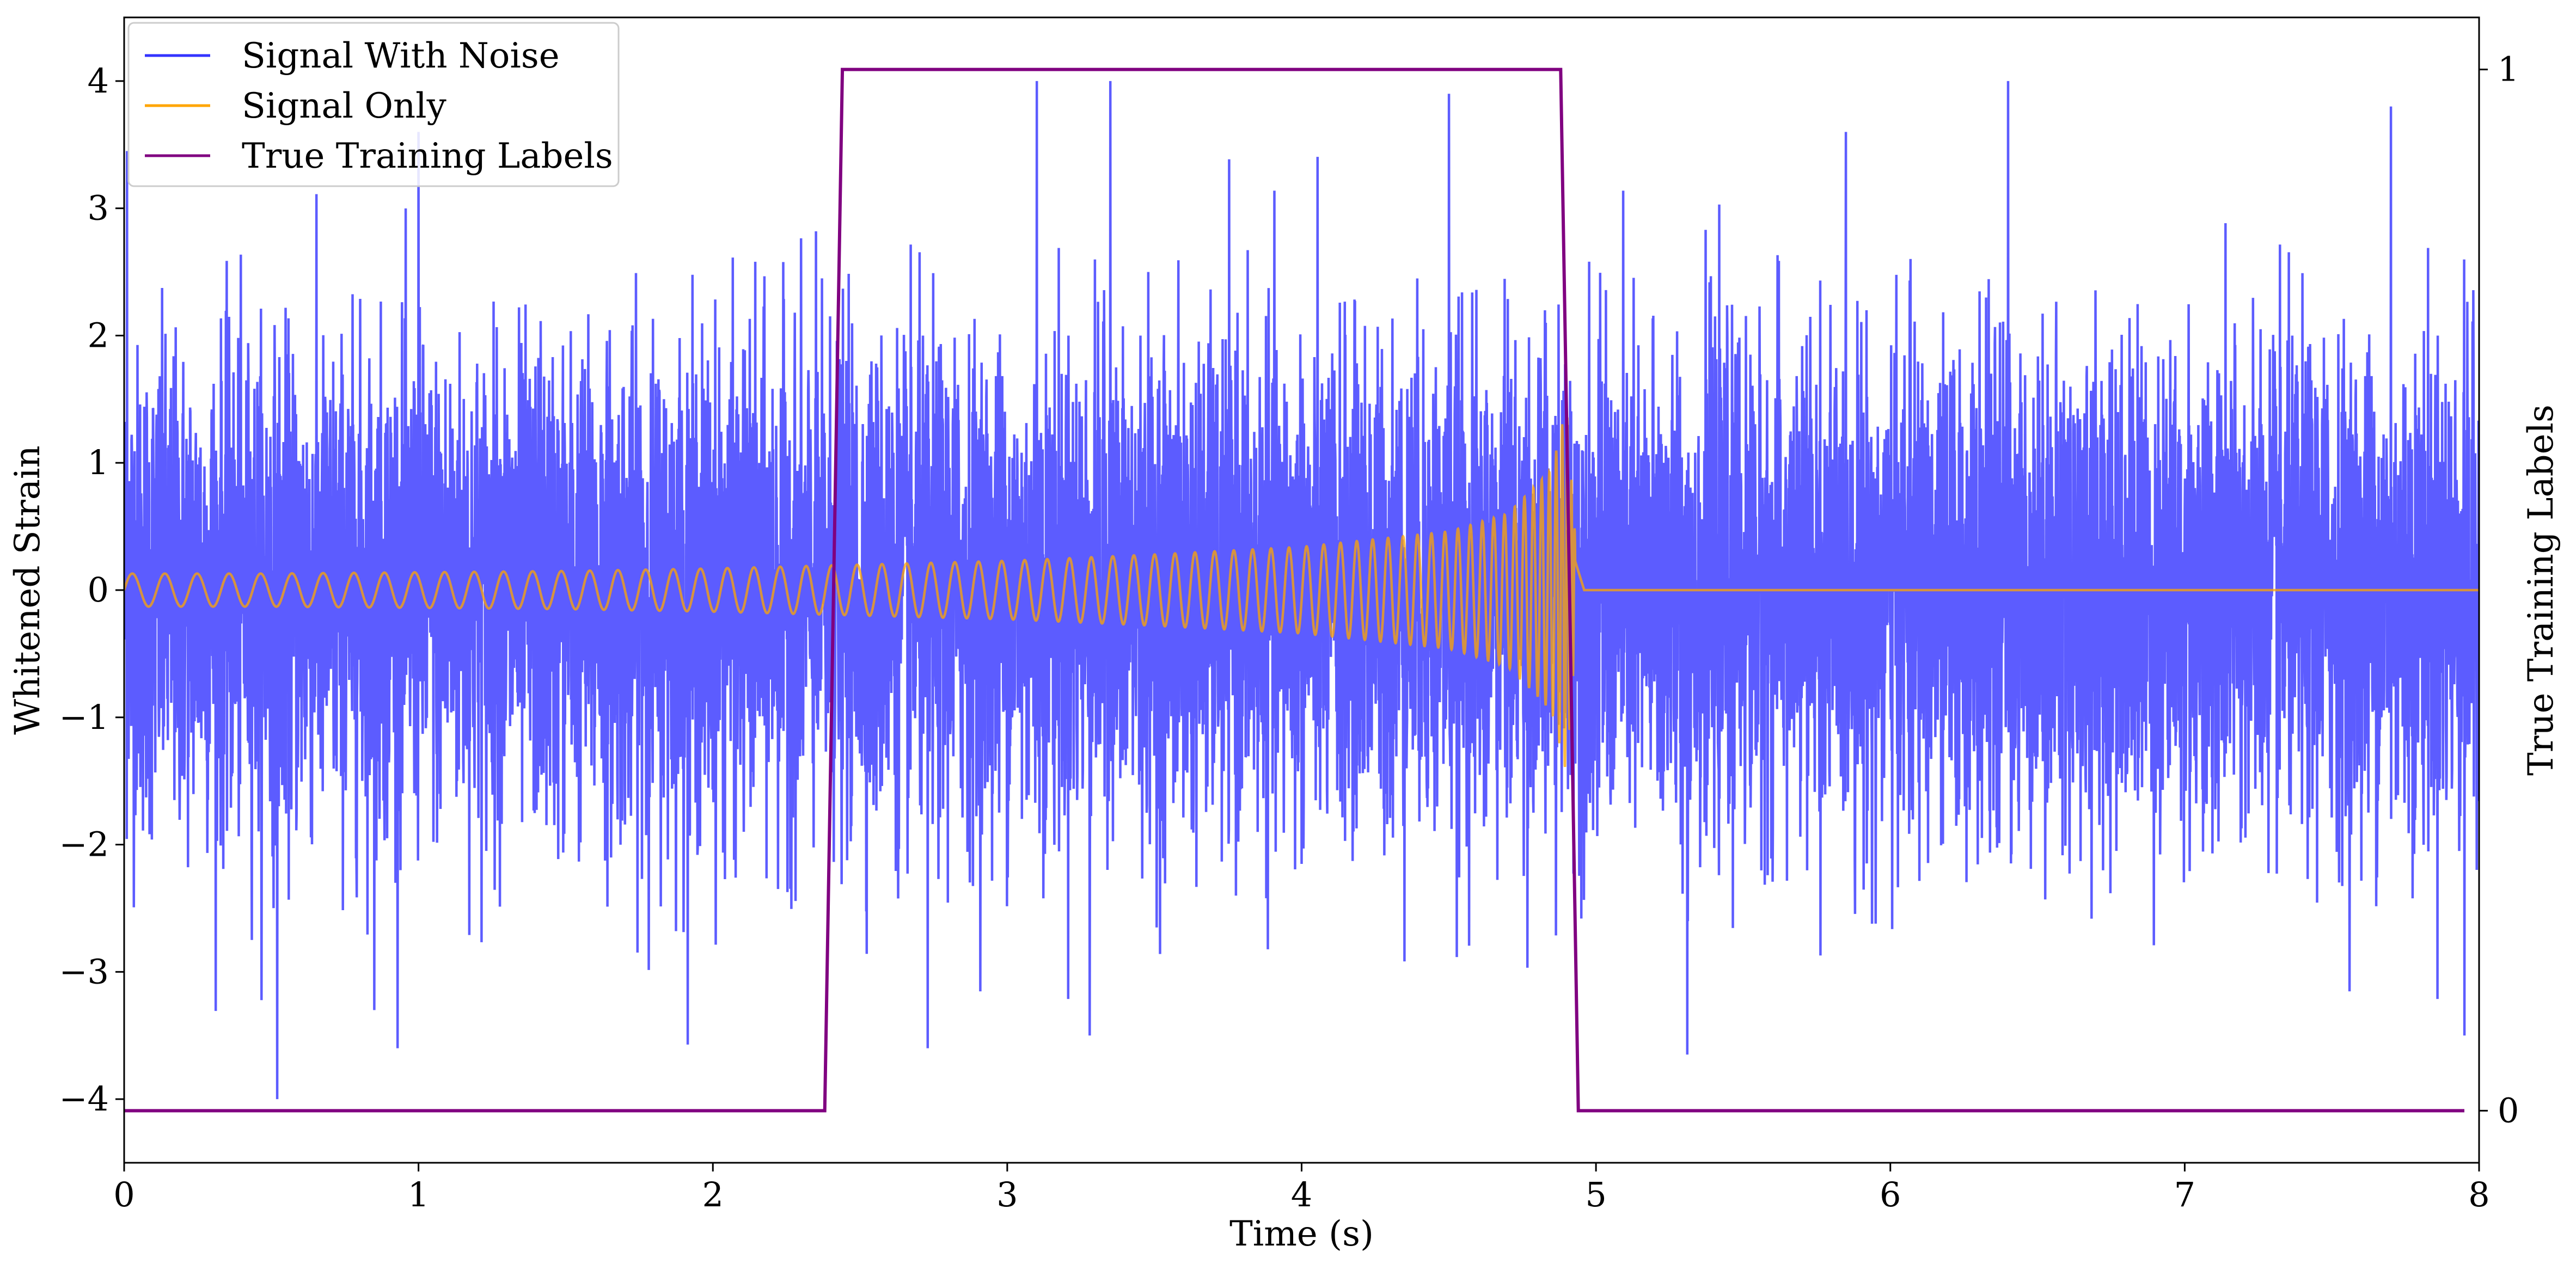 This screenshot has width=2576, height=1270. I want to click on y-axis-ticks: −4 −3 −2 −1 0 1 2 3 4, so click(91, 590).